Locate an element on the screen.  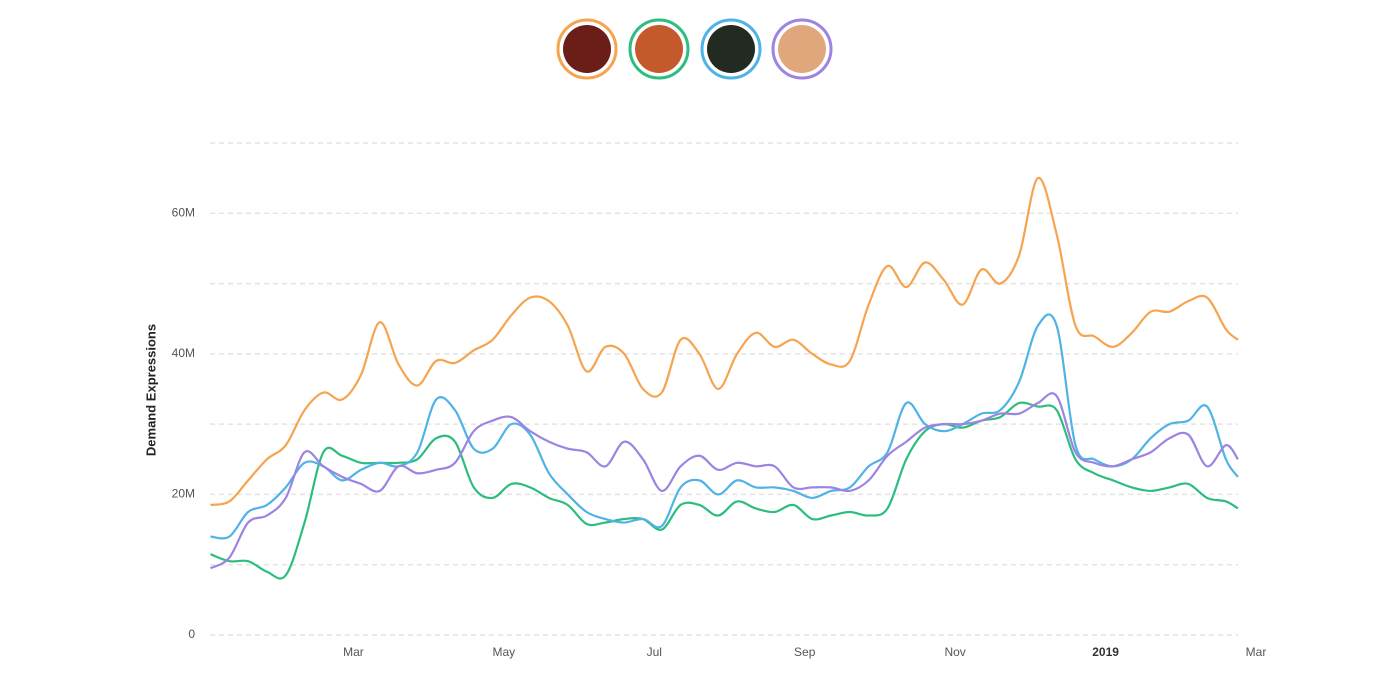
avatar-legend is located at coordinates (694, 49).